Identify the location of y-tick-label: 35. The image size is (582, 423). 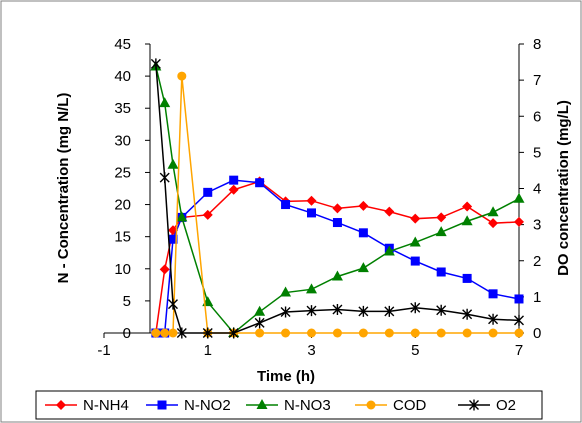
(122, 108).